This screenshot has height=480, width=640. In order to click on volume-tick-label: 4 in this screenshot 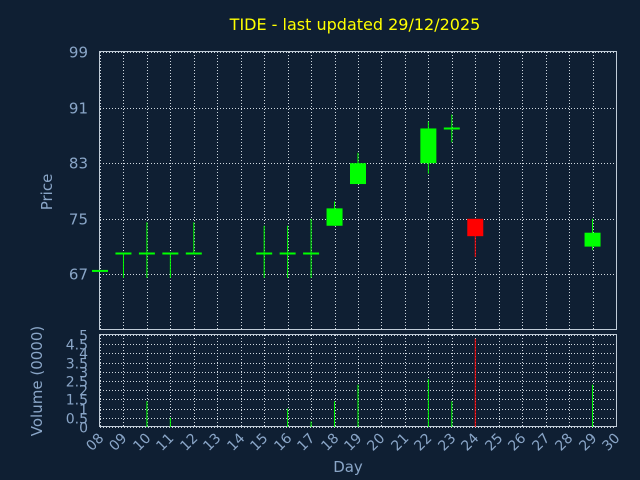, I will do `click(83, 355)`.